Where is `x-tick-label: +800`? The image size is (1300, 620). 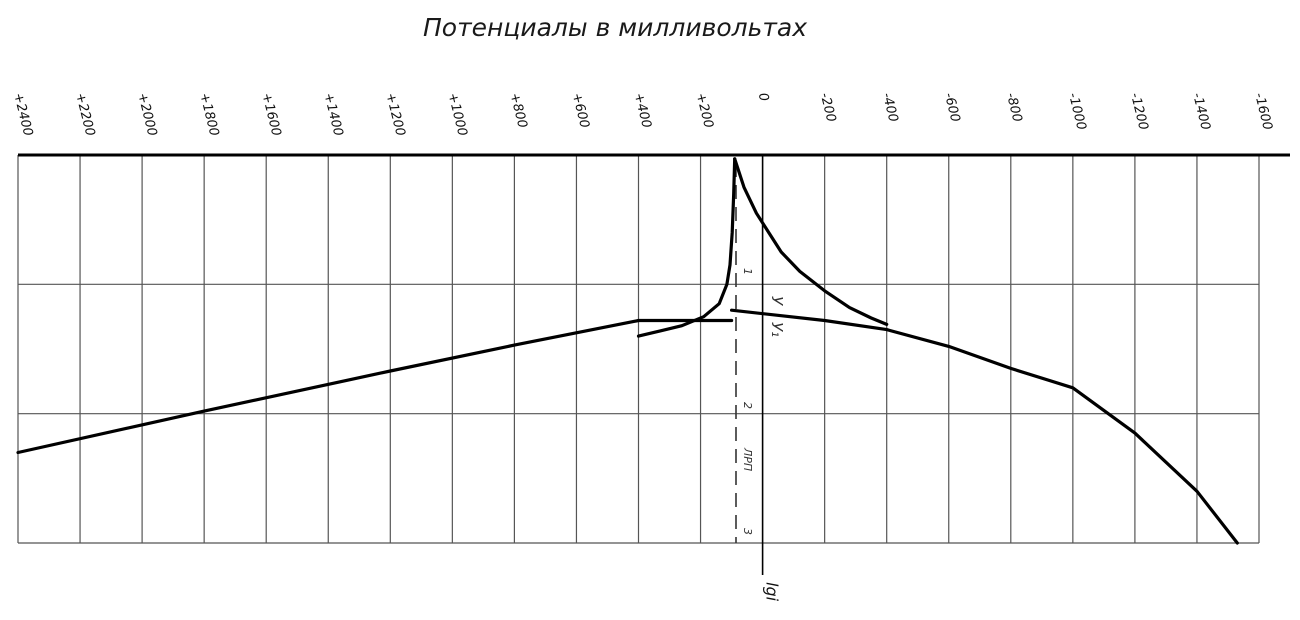
x-tick-label: +800 is located at coordinates (518, 110).